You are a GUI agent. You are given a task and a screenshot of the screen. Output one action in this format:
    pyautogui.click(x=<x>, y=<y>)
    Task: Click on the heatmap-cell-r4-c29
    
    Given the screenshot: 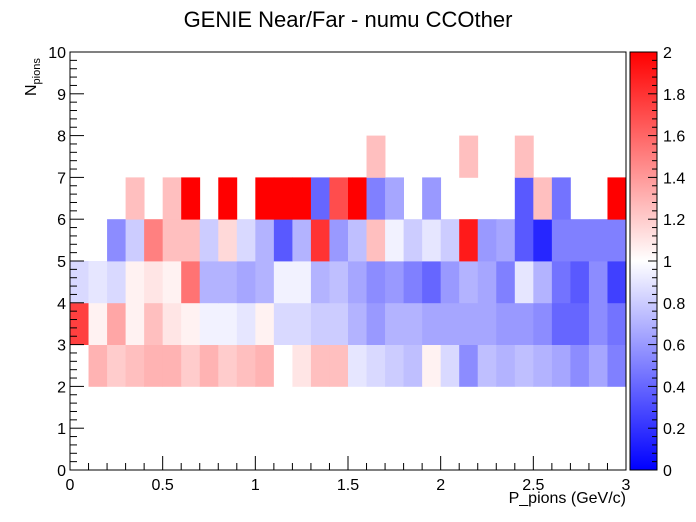 What is the action you would take?
    pyautogui.click(x=617, y=198)
    